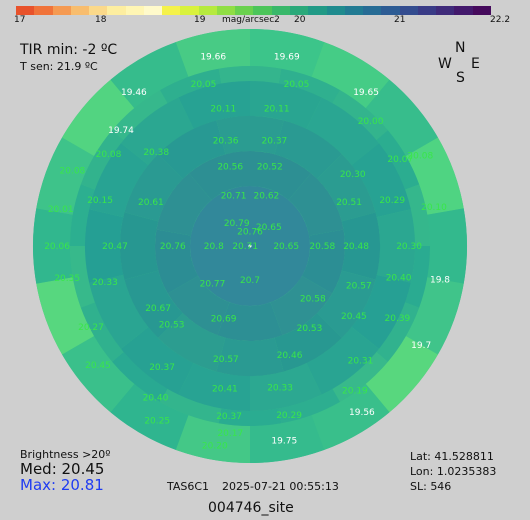 The width and height of the screenshot is (530, 520). I want to click on colorbar-tick-21: 21, so click(400, 20).